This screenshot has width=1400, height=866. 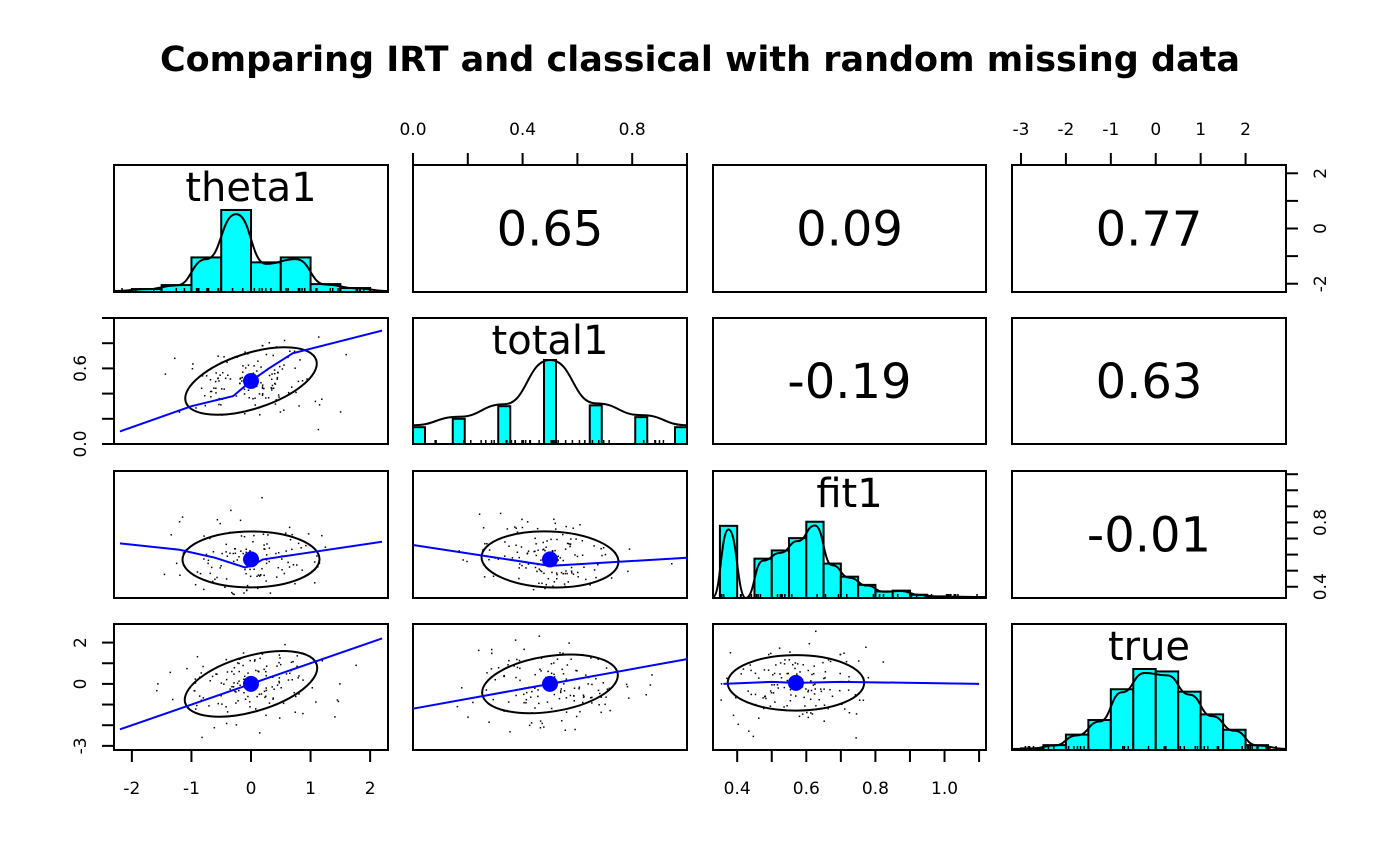 I want to click on tick-label: -2, so click(x=1065, y=130).